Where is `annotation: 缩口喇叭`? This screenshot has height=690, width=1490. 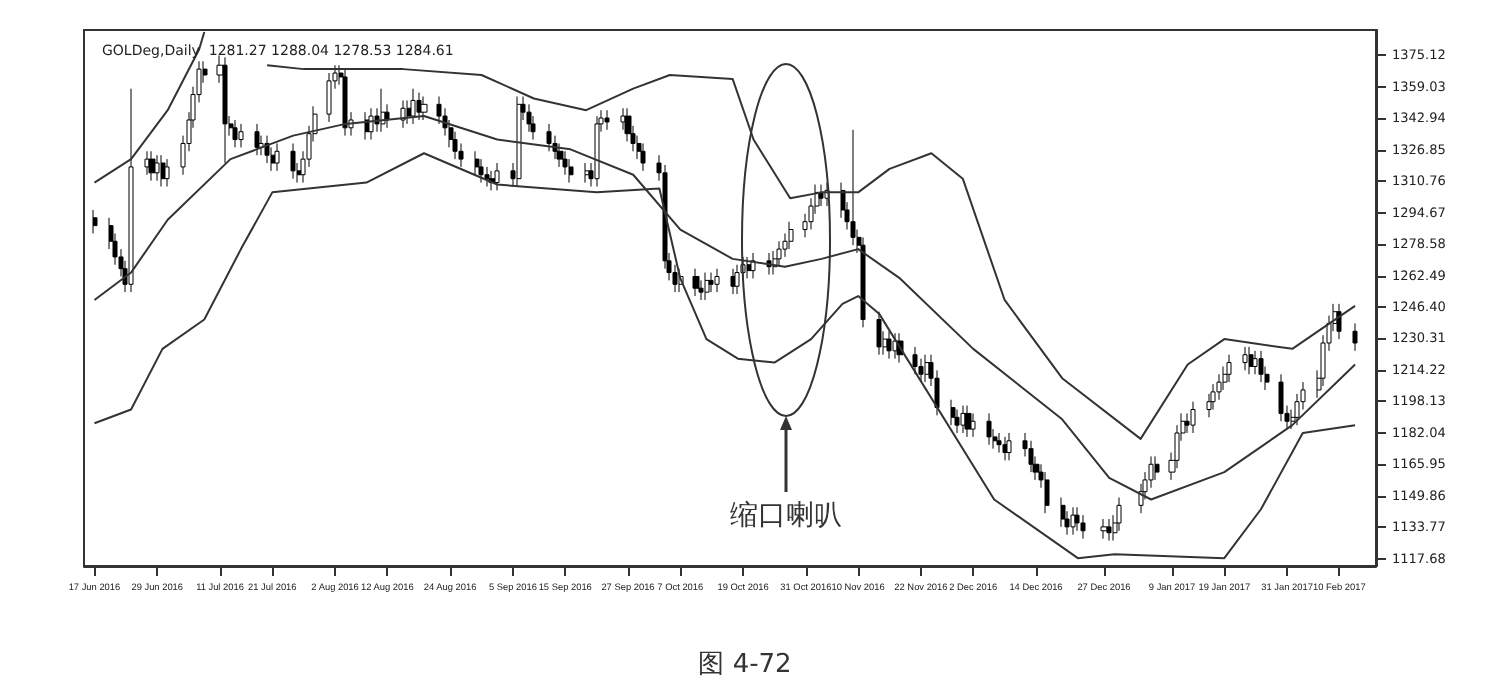 annotation: 缩口喇叭 is located at coordinates (786, 516).